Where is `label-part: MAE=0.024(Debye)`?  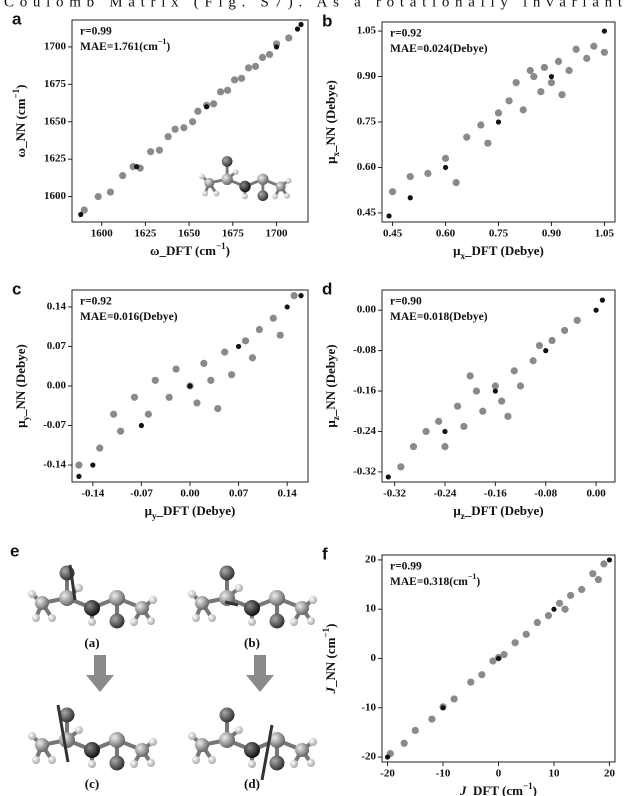
label-part: MAE=0.024(Debye) is located at coordinates (439, 49).